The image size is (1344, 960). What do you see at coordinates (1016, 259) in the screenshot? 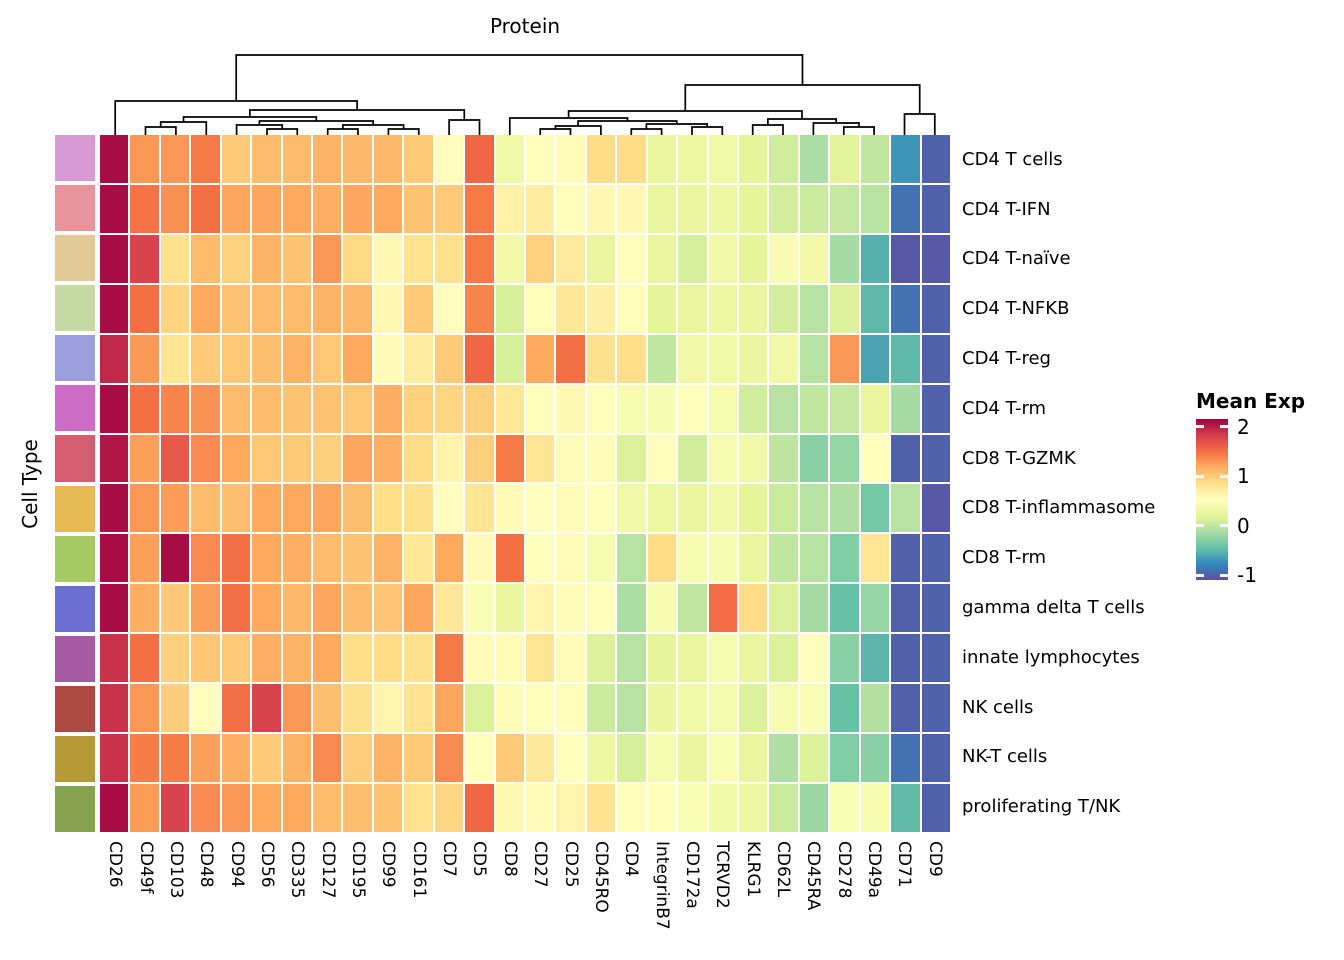
I see `row-label: CD4 T-naïve` at bounding box center [1016, 259].